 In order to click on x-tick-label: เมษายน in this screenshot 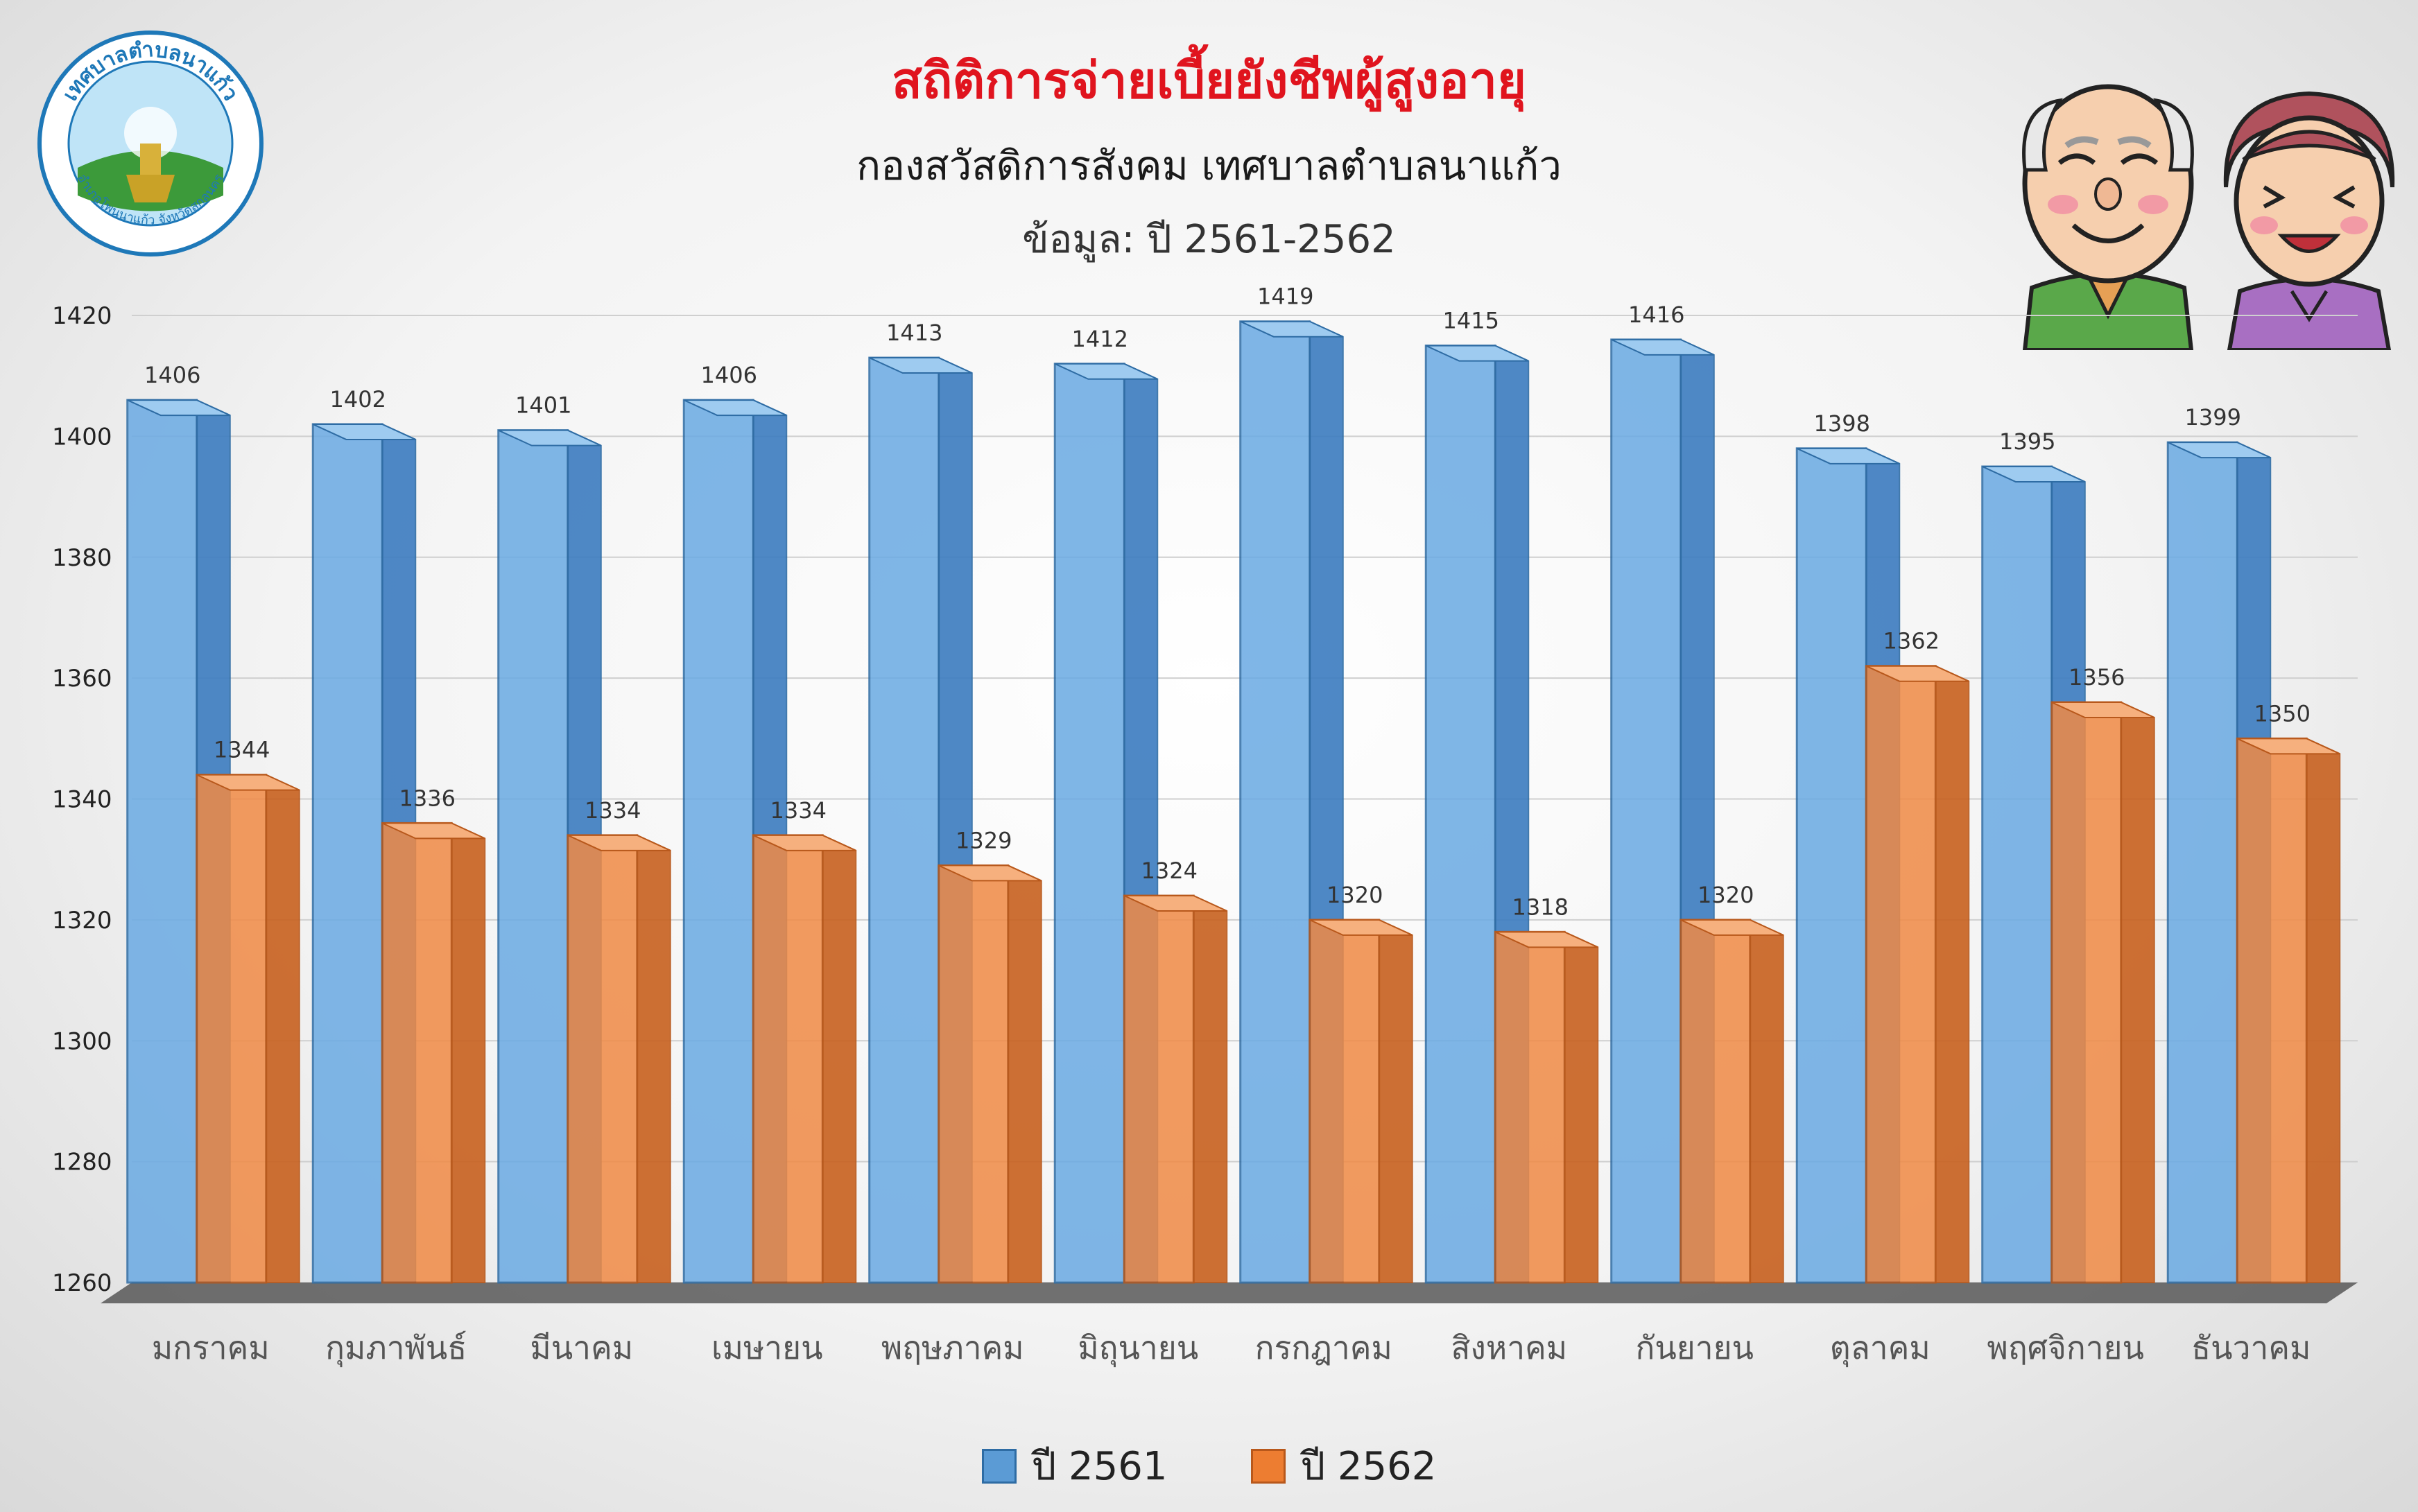, I will do `click(767, 1347)`.